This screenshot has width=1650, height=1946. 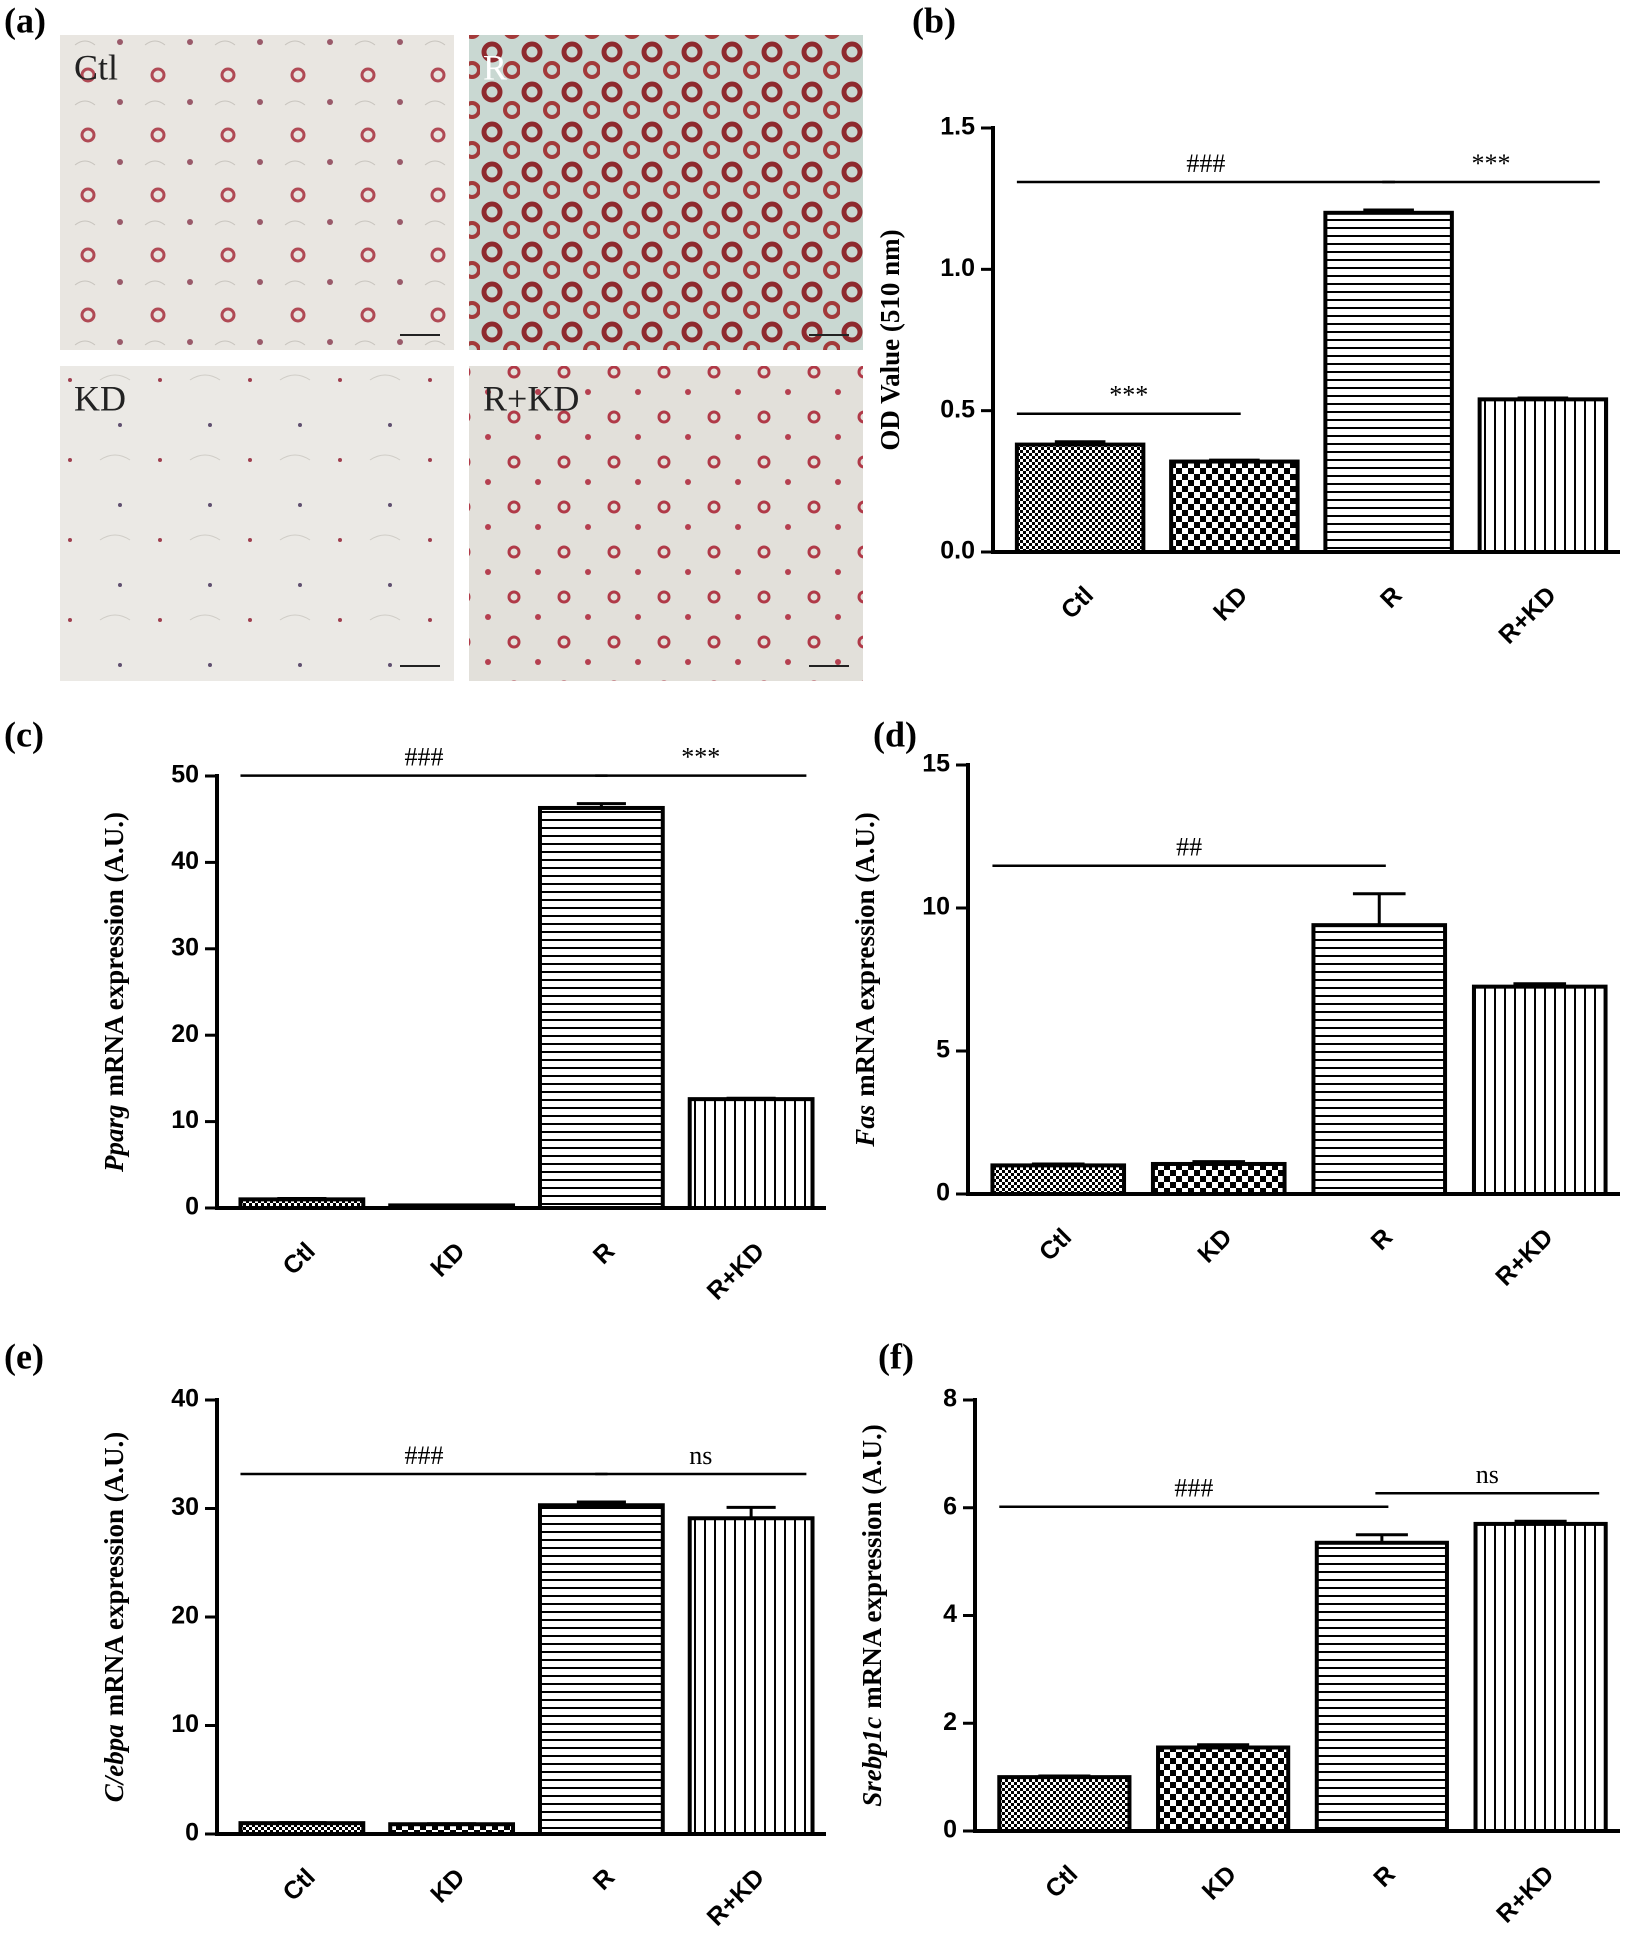 What do you see at coordinates (24, 734) in the screenshot?
I see `panel-label: (c)` at bounding box center [24, 734].